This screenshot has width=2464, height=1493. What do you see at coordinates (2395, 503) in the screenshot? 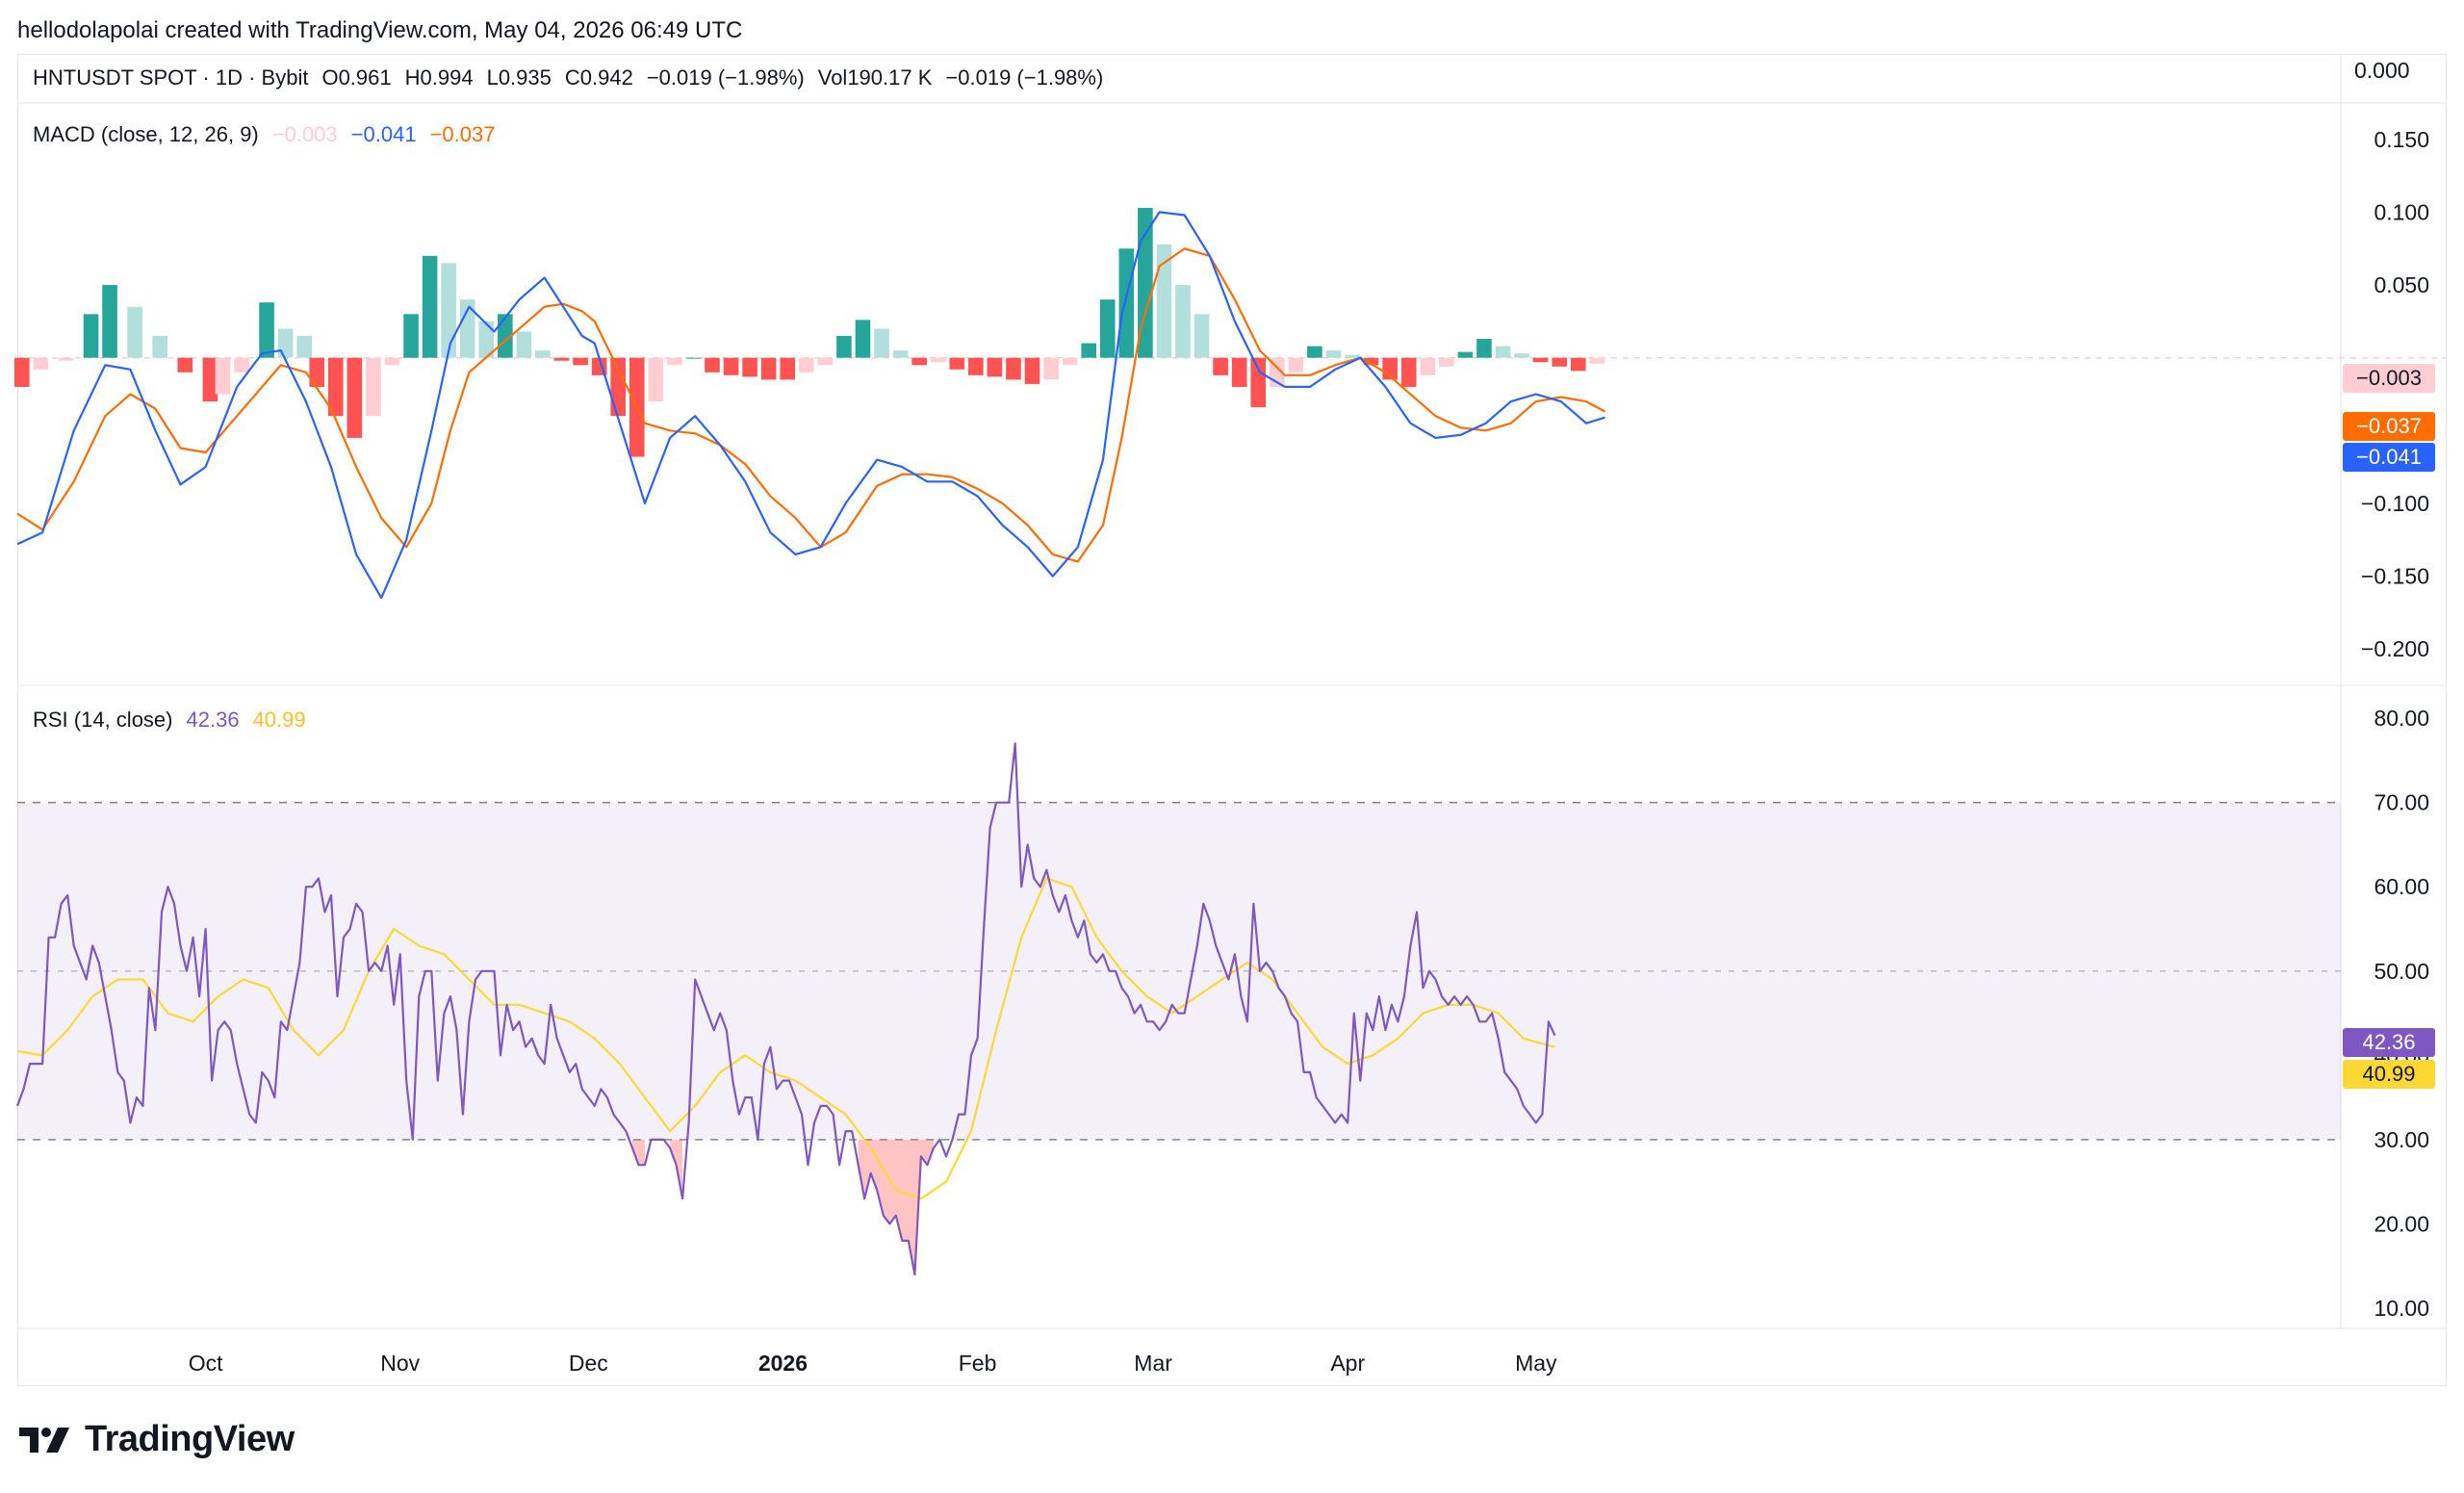
I see `macd-axis-tick-label: −0.100` at bounding box center [2395, 503].